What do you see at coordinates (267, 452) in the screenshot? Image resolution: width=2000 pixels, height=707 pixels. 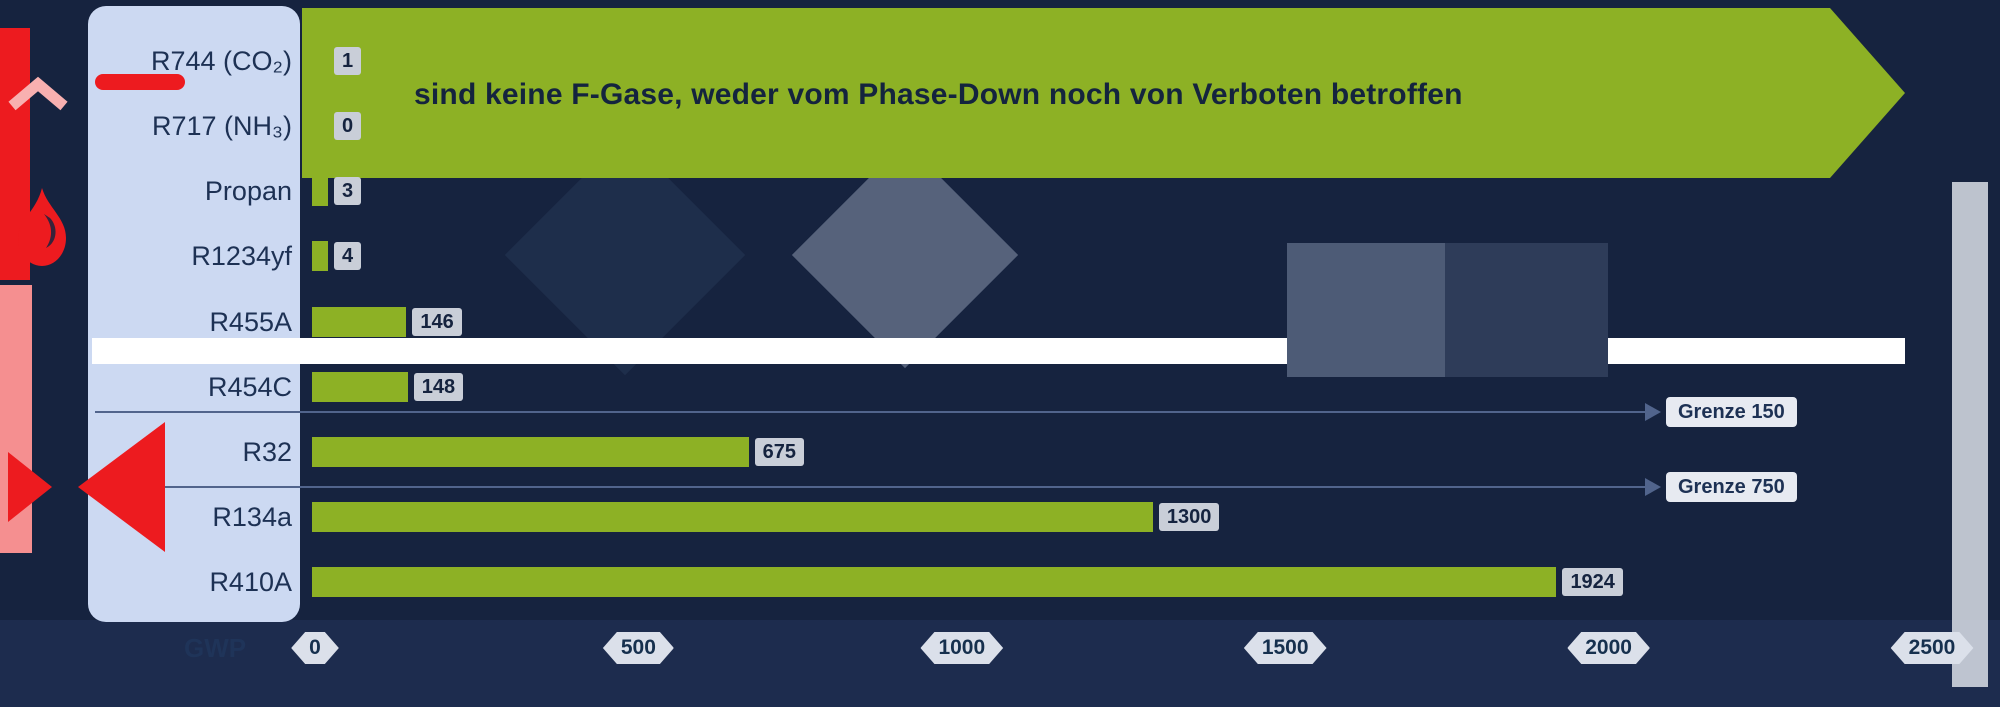 I see `row-label: R32` at bounding box center [267, 452].